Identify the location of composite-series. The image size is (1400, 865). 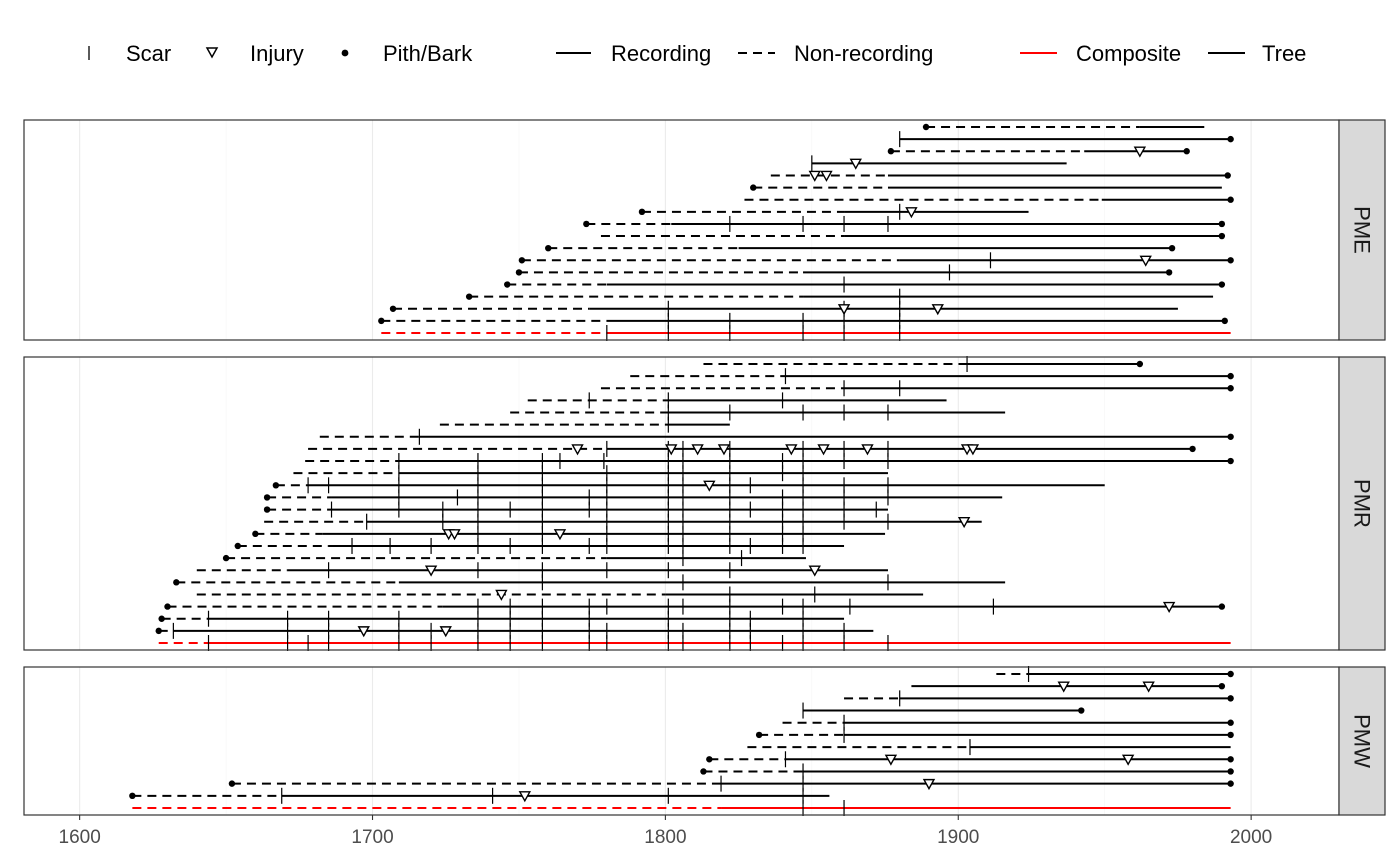
(806, 333).